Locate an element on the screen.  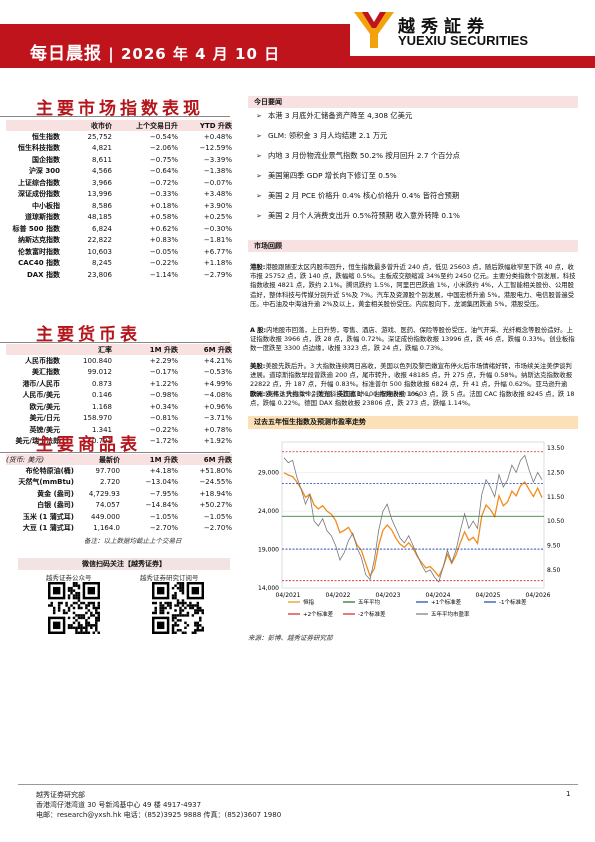
col-header: YTD 升跌 is located at coordinates (205, 125).